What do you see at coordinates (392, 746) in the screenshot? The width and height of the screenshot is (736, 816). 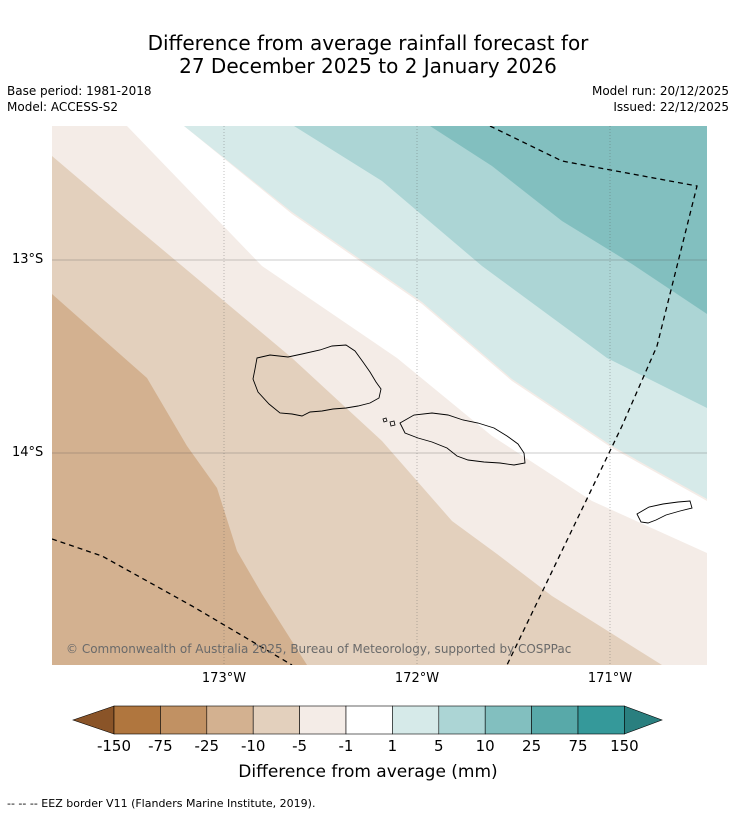 I see `colorbar-tick-label: 1` at bounding box center [392, 746].